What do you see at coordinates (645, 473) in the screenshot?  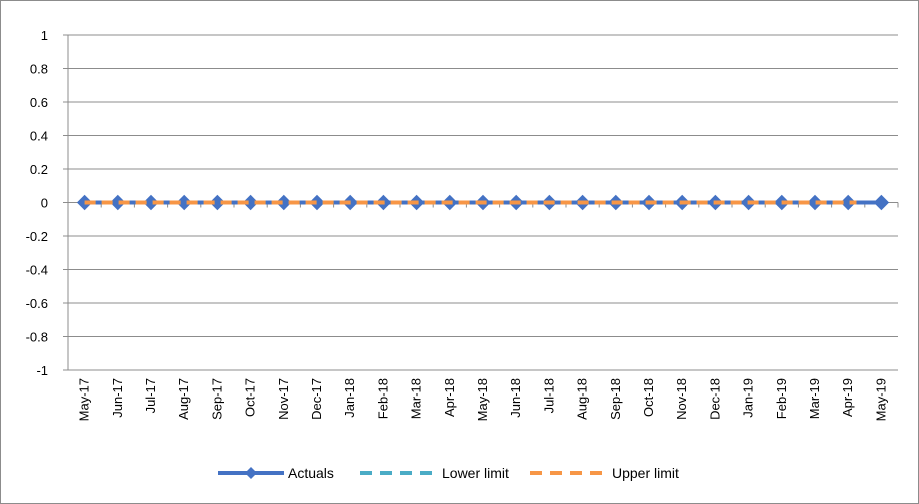 I see `legend-label: Upper limit` at bounding box center [645, 473].